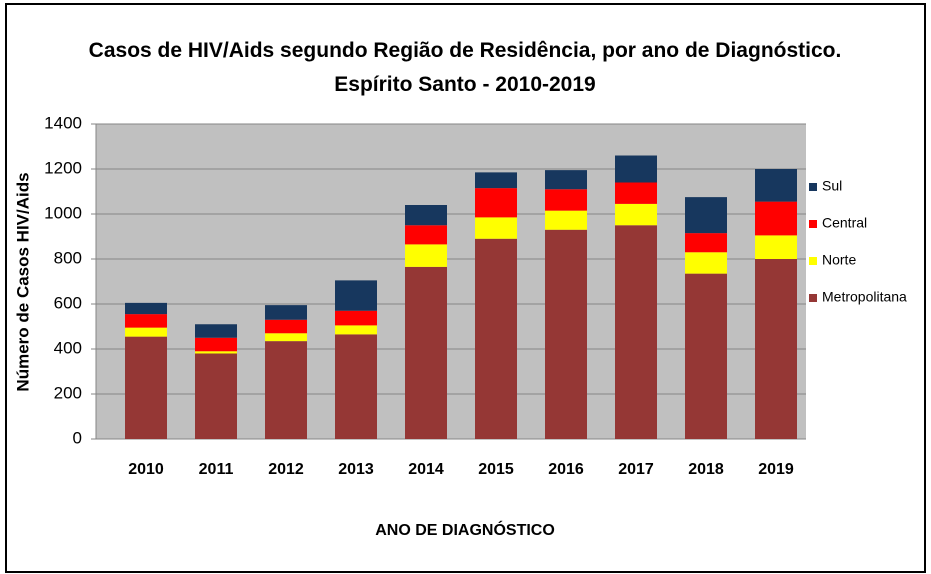 The height and width of the screenshot is (574, 931). Describe the element at coordinates (68, 347) in the screenshot. I see `y-tick-label: 400` at that location.